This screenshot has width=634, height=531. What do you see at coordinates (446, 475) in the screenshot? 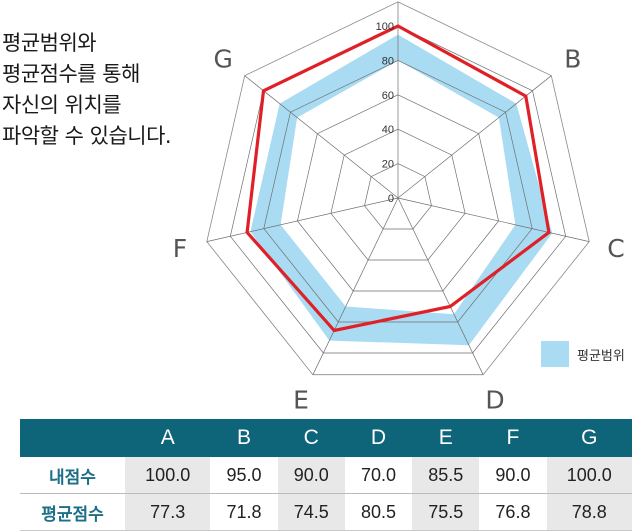
I see `table-cell: 85.5` at bounding box center [446, 475].